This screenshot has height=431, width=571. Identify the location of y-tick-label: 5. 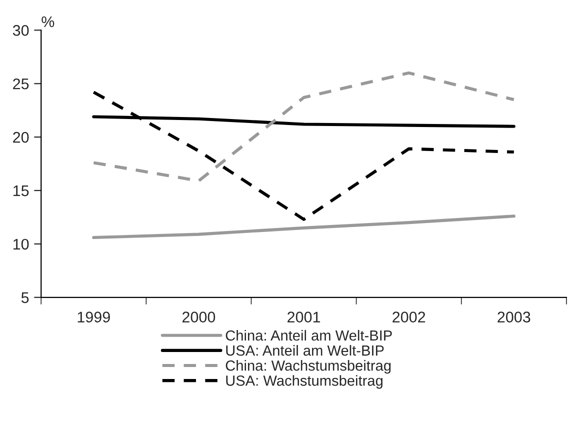
(25, 298).